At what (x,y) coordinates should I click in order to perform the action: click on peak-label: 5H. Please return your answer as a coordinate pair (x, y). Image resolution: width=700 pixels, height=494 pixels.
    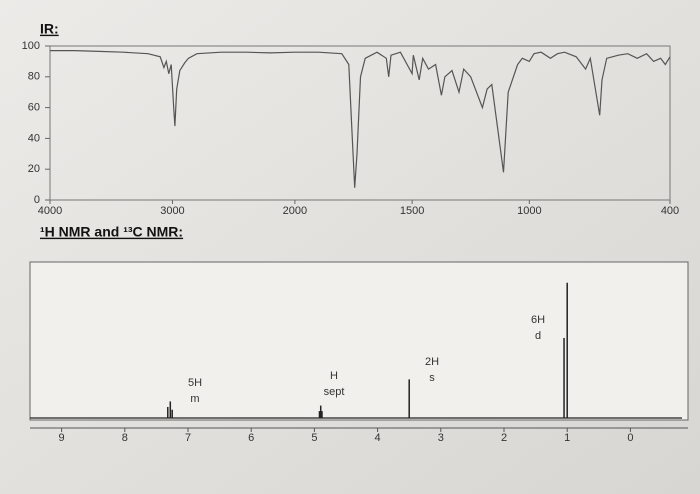
    Looking at the image, I should click on (195, 383).